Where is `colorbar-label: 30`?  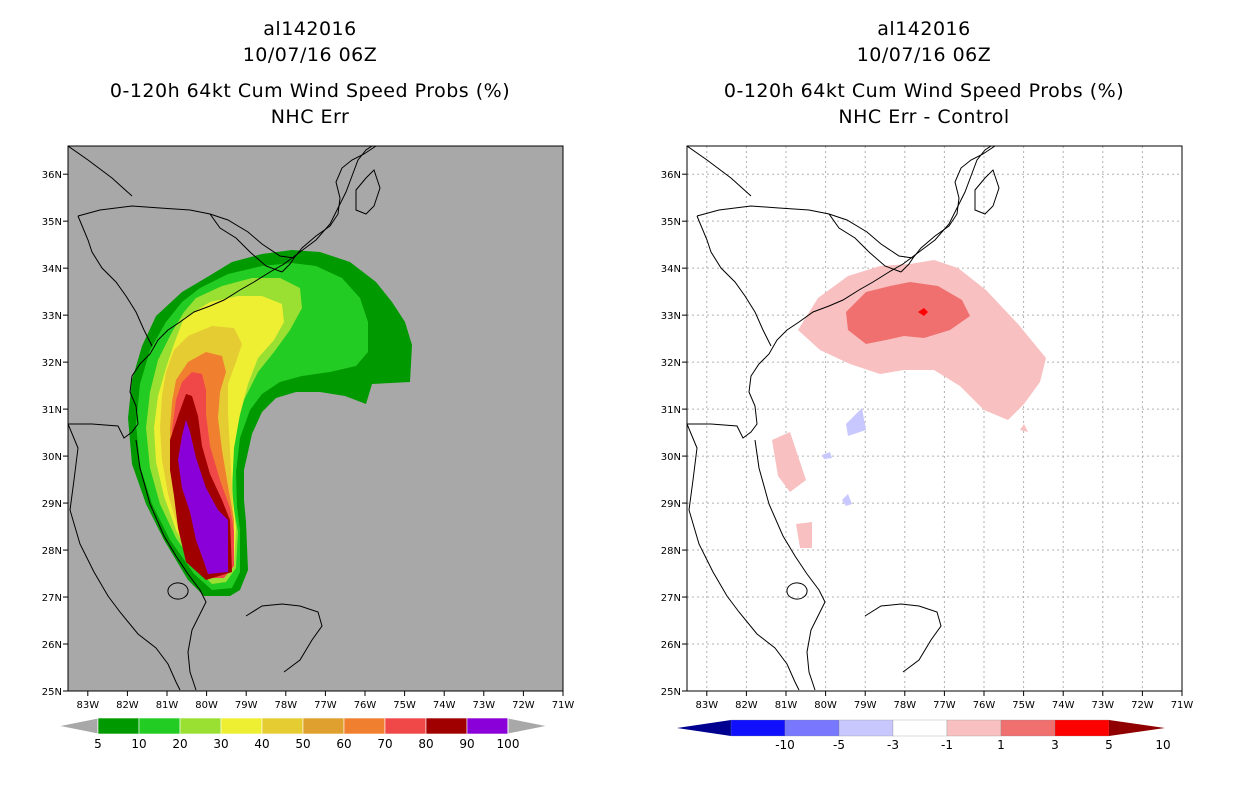 colorbar-label: 30 is located at coordinates (220, 744).